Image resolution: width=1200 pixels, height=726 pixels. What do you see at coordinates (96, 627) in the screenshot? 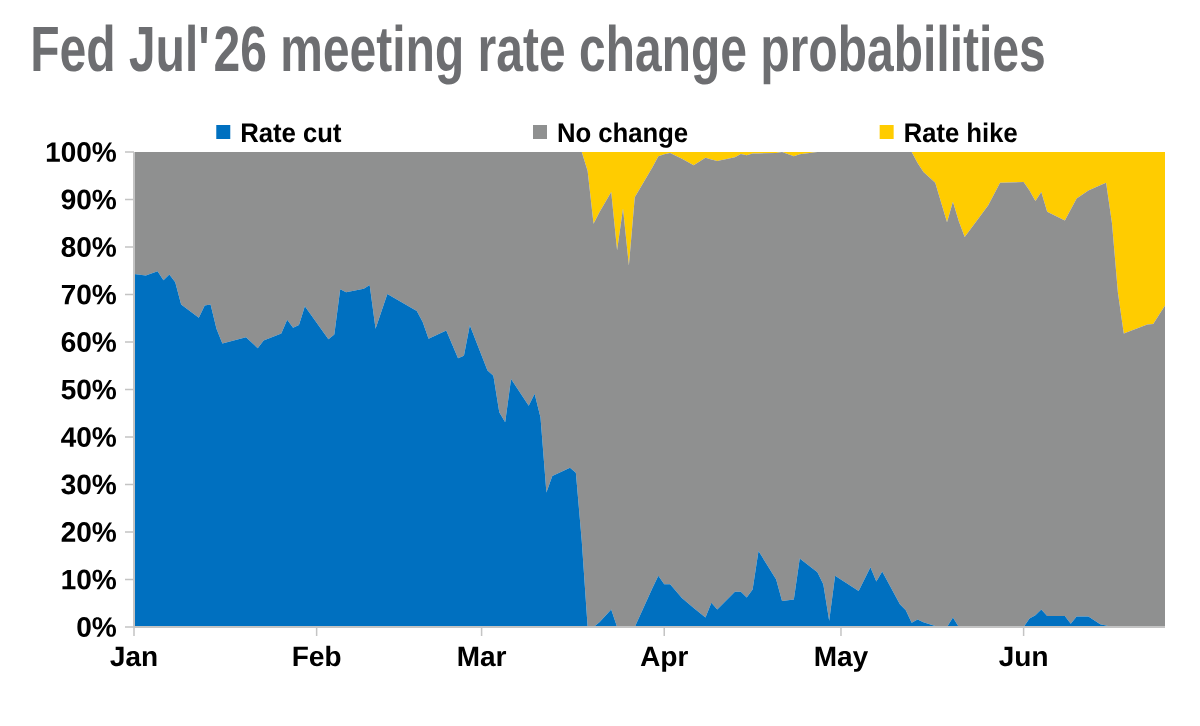
I see `y-tick-label: 0%` at bounding box center [96, 627].